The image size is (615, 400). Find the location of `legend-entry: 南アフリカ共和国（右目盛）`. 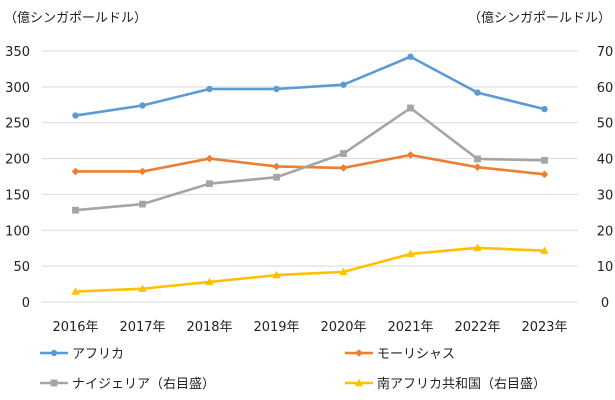

legend-entry: 南アフリカ共和国（右目盛） is located at coordinates (445, 384).